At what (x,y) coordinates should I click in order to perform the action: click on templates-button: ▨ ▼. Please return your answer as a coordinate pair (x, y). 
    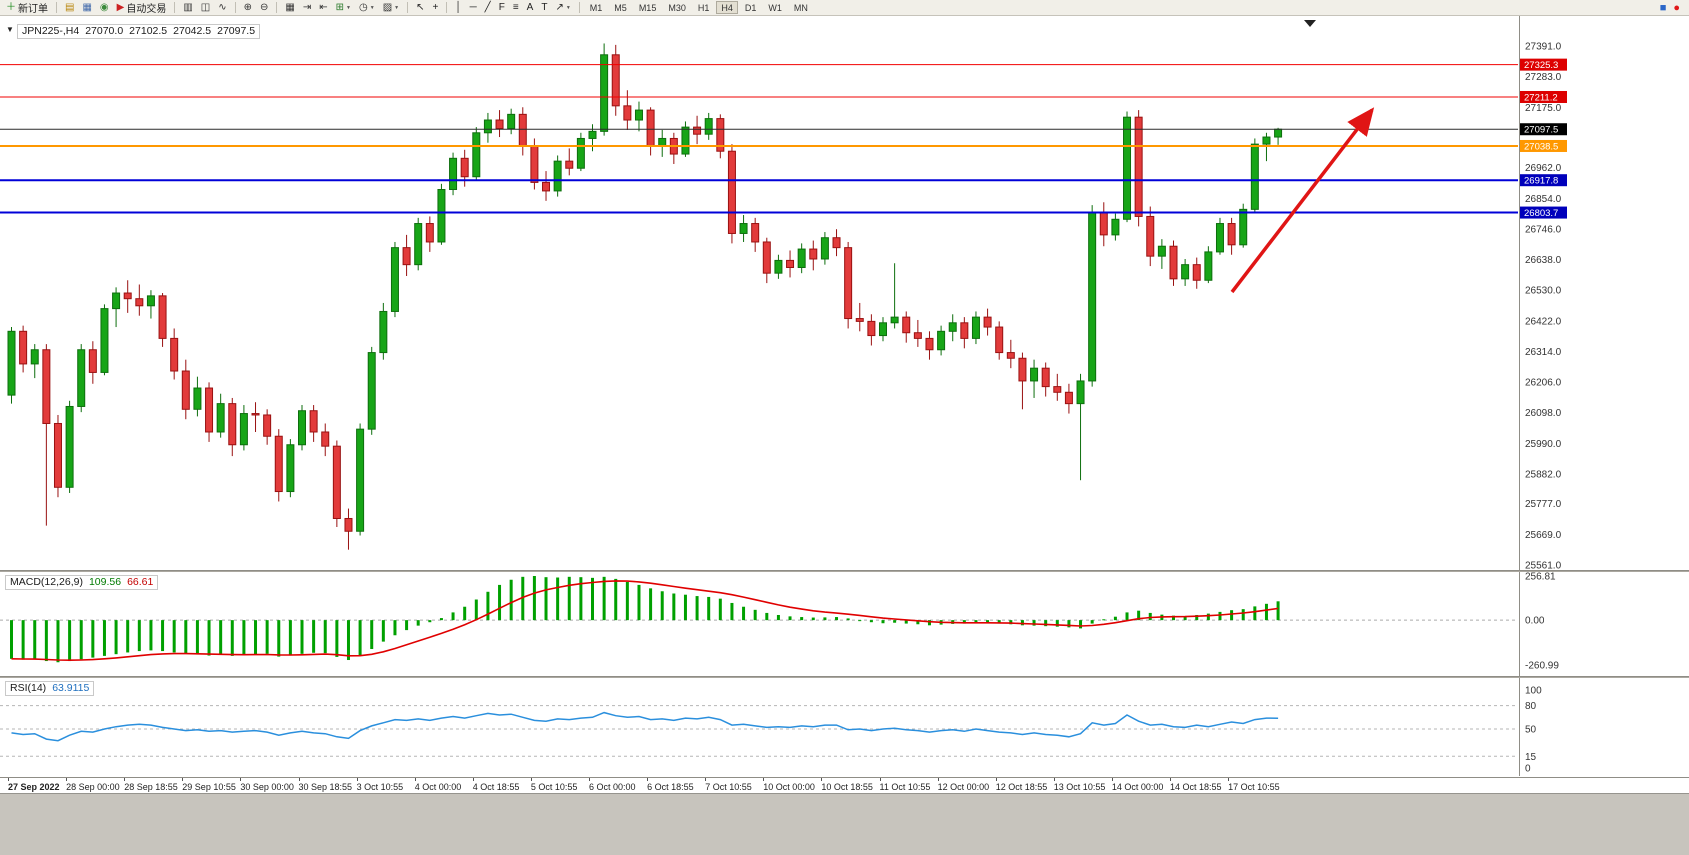
    Looking at the image, I should click on (391, 8).